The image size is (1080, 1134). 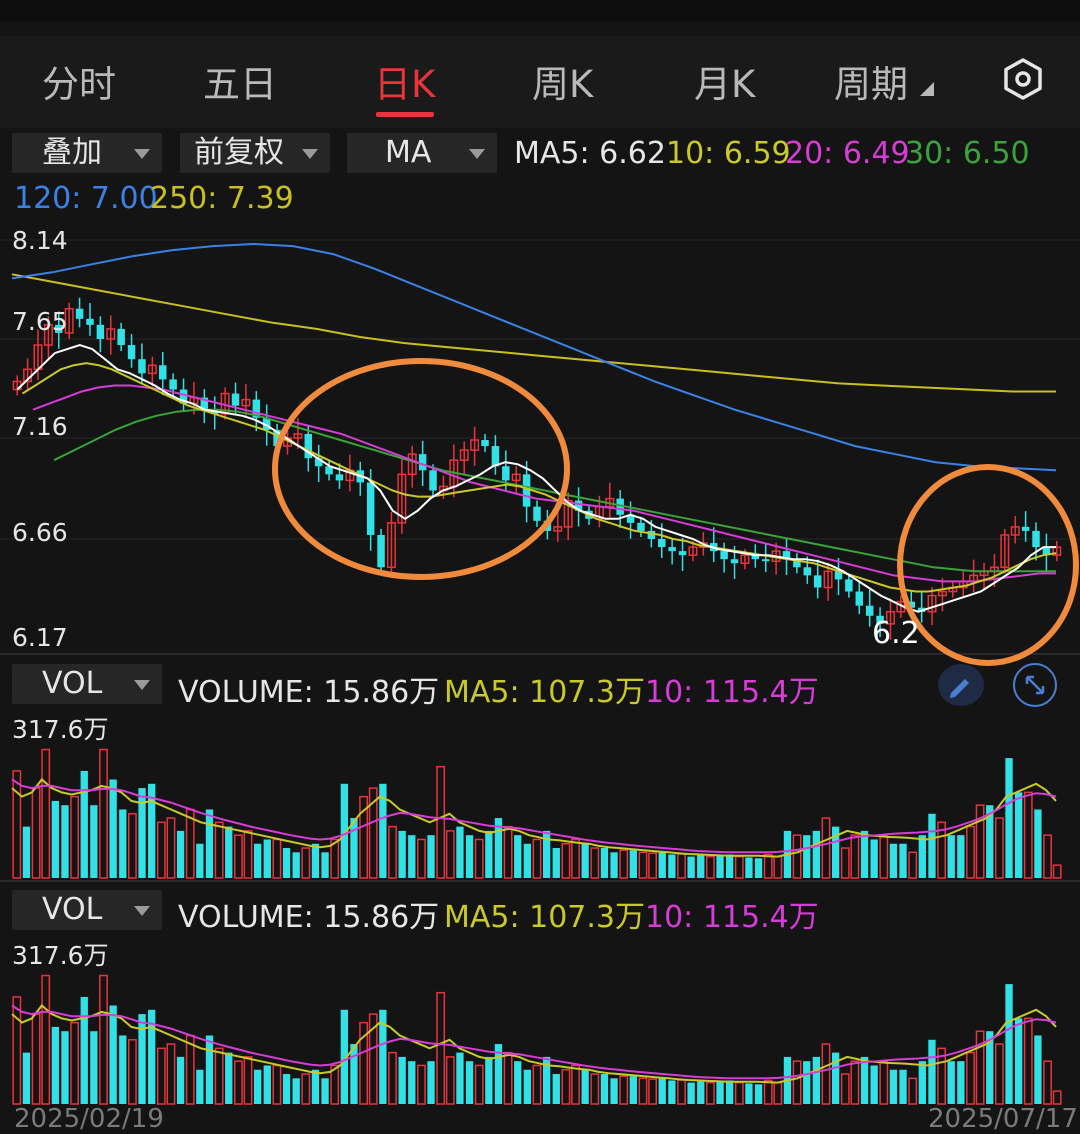 What do you see at coordinates (545, 692) in the screenshot?
I see `volume-ma5: MA5: 107.3万` at bounding box center [545, 692].